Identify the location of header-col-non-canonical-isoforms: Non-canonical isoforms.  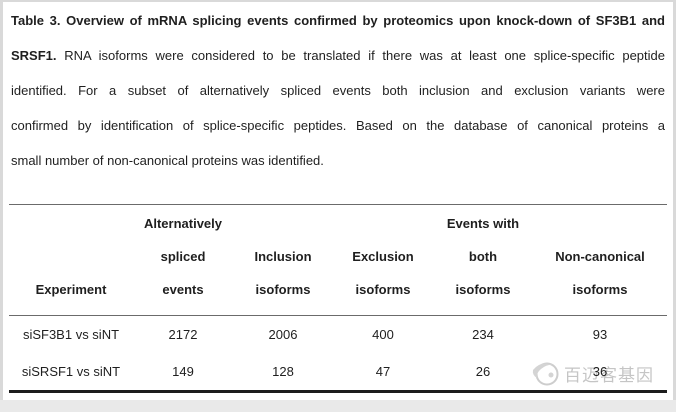
(600, 256).